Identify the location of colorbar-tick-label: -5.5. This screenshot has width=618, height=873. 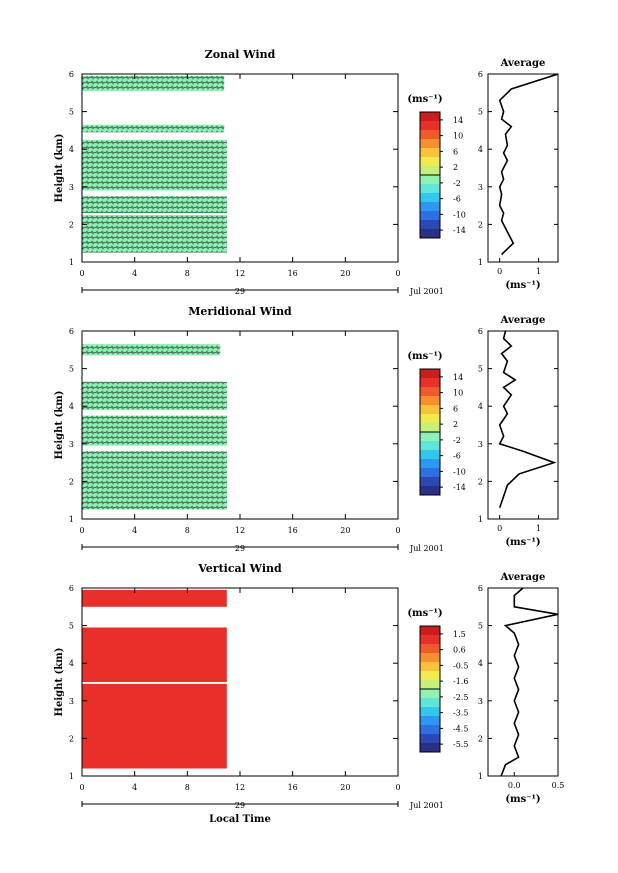
(460, 744).